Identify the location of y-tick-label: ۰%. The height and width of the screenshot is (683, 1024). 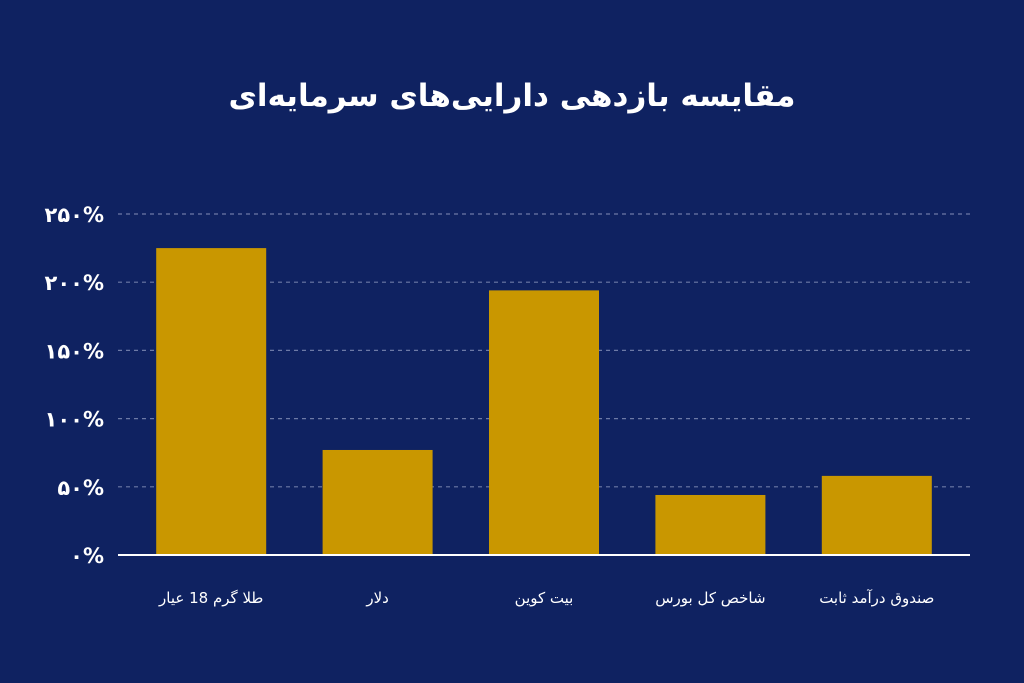
(87, 556).